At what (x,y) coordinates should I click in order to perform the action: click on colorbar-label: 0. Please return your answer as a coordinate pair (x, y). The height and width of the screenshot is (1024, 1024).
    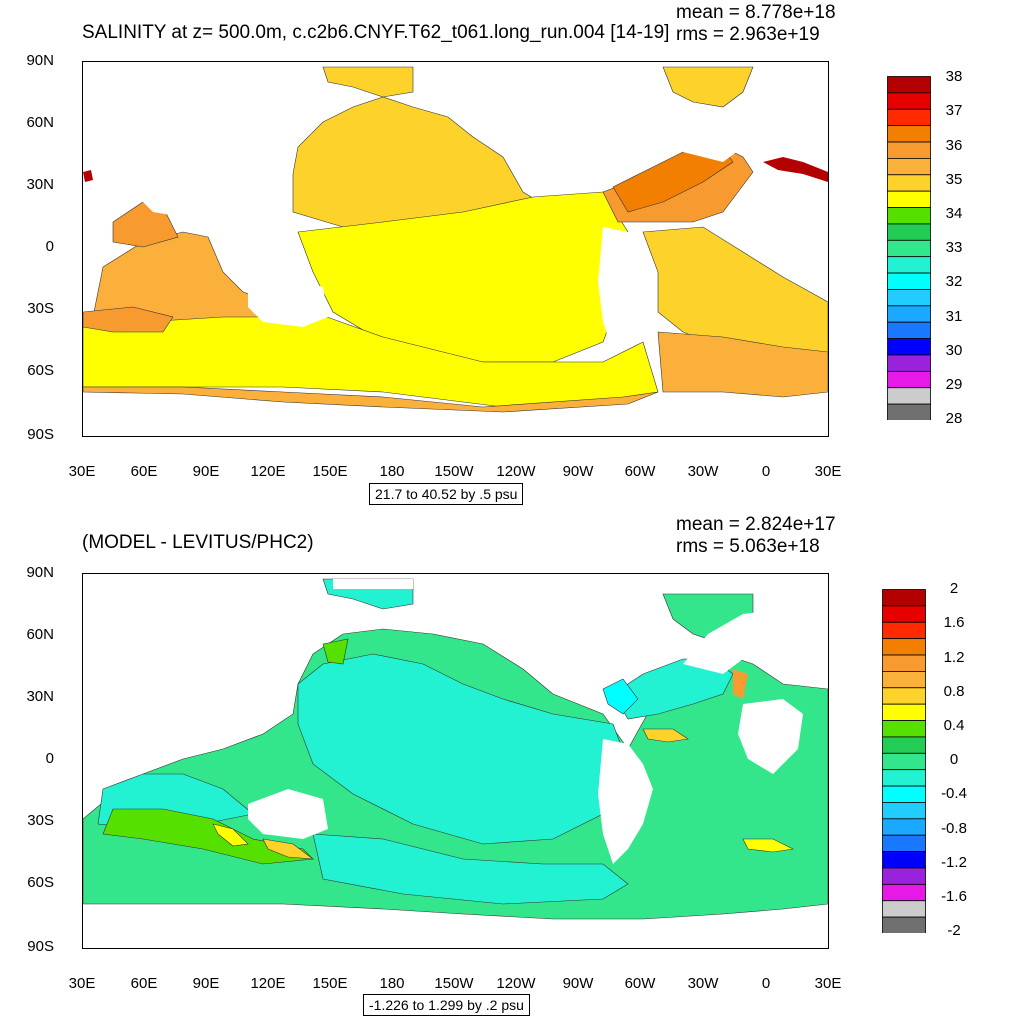
    Looking at the image, I should click on (954, 759).